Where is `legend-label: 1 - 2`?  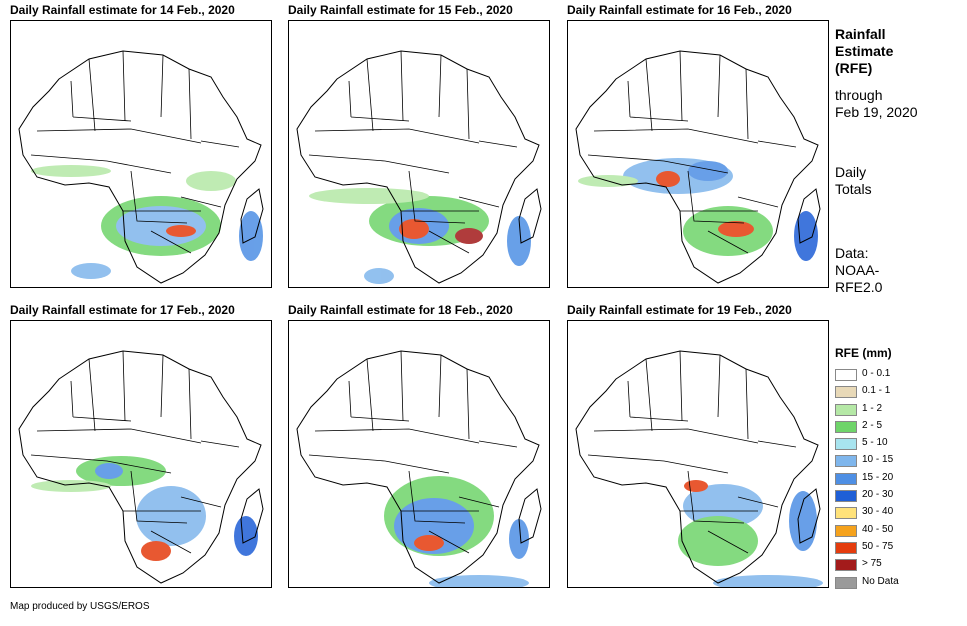 legend-label: 1 - 2 is located at coordinates (872, 408).